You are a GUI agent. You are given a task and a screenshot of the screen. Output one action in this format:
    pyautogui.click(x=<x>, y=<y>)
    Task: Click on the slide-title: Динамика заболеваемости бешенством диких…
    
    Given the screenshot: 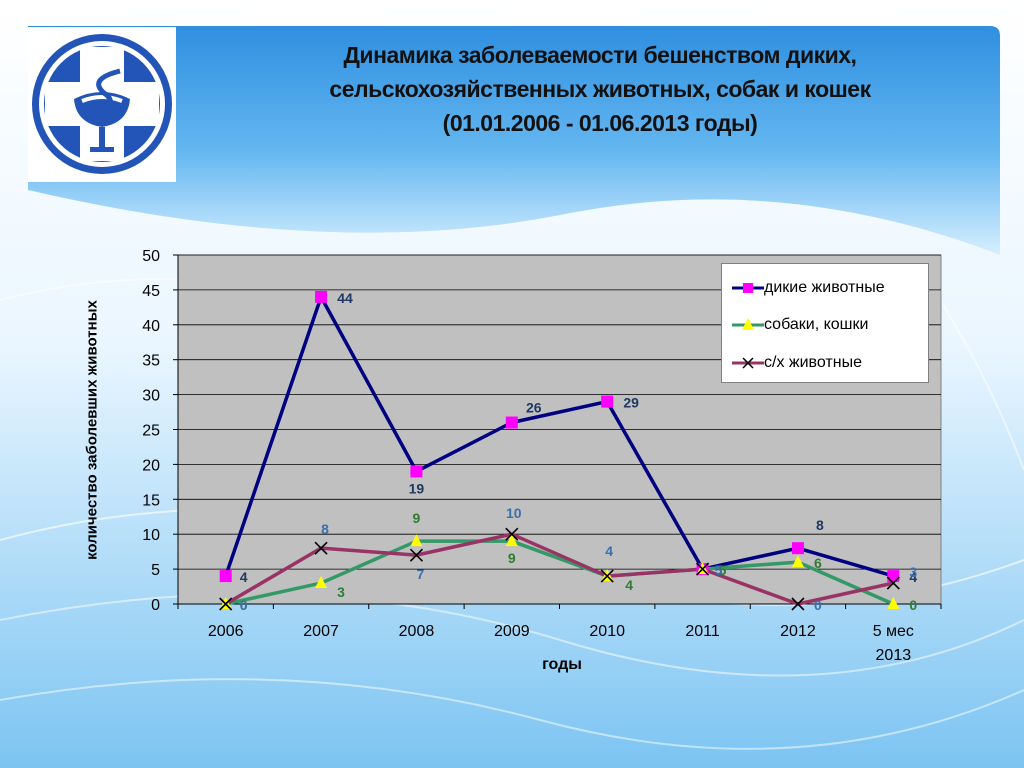 What is the action you would take?
    pyautogui.click(x=600, y=89)
    